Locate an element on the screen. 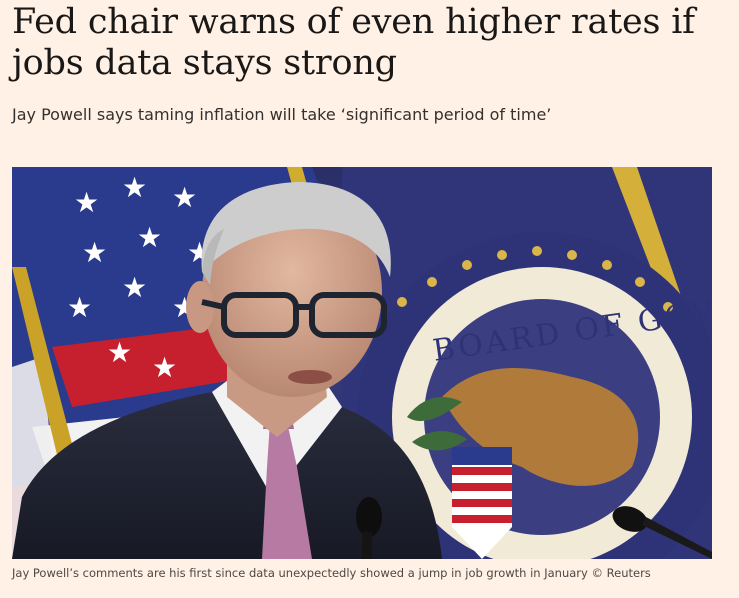  microphone-right is located at coordinates (662, 532).